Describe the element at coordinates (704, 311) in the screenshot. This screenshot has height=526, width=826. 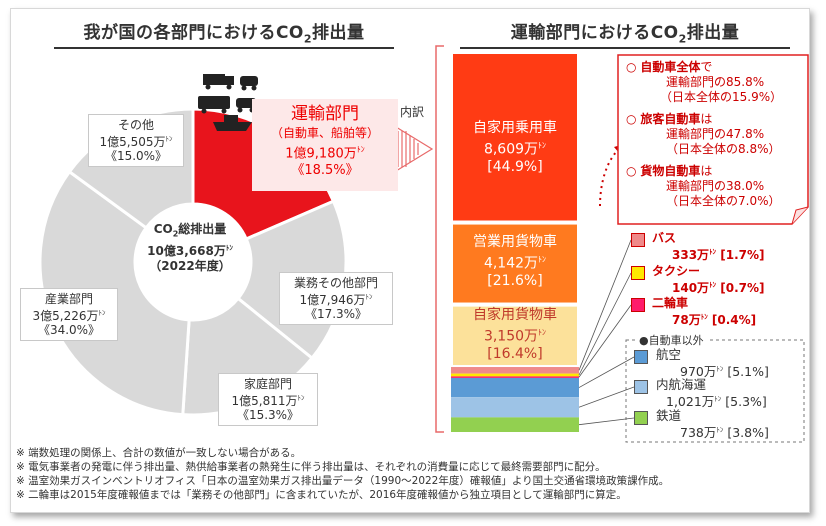
I see `legend-moto: 二輪車 78万ﾄﾝ [0.4%]` at that location.